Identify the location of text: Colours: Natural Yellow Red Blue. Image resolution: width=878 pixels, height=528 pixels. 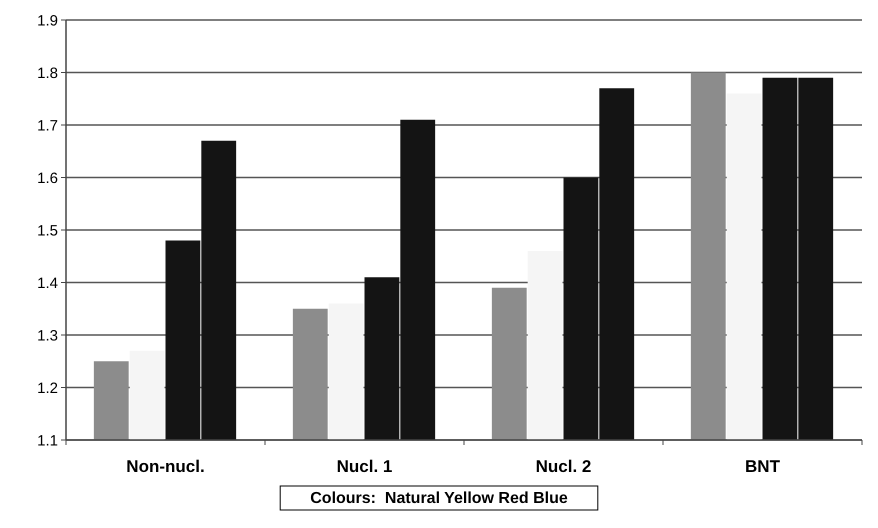
(439, 498).